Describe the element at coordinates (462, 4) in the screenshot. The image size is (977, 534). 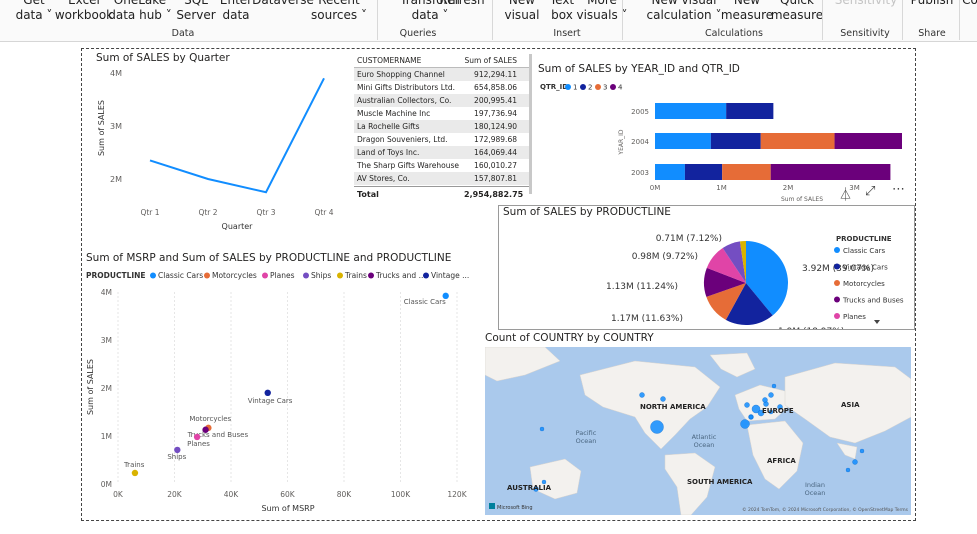
I see `ribbon-button-8: Refresh` at that location.